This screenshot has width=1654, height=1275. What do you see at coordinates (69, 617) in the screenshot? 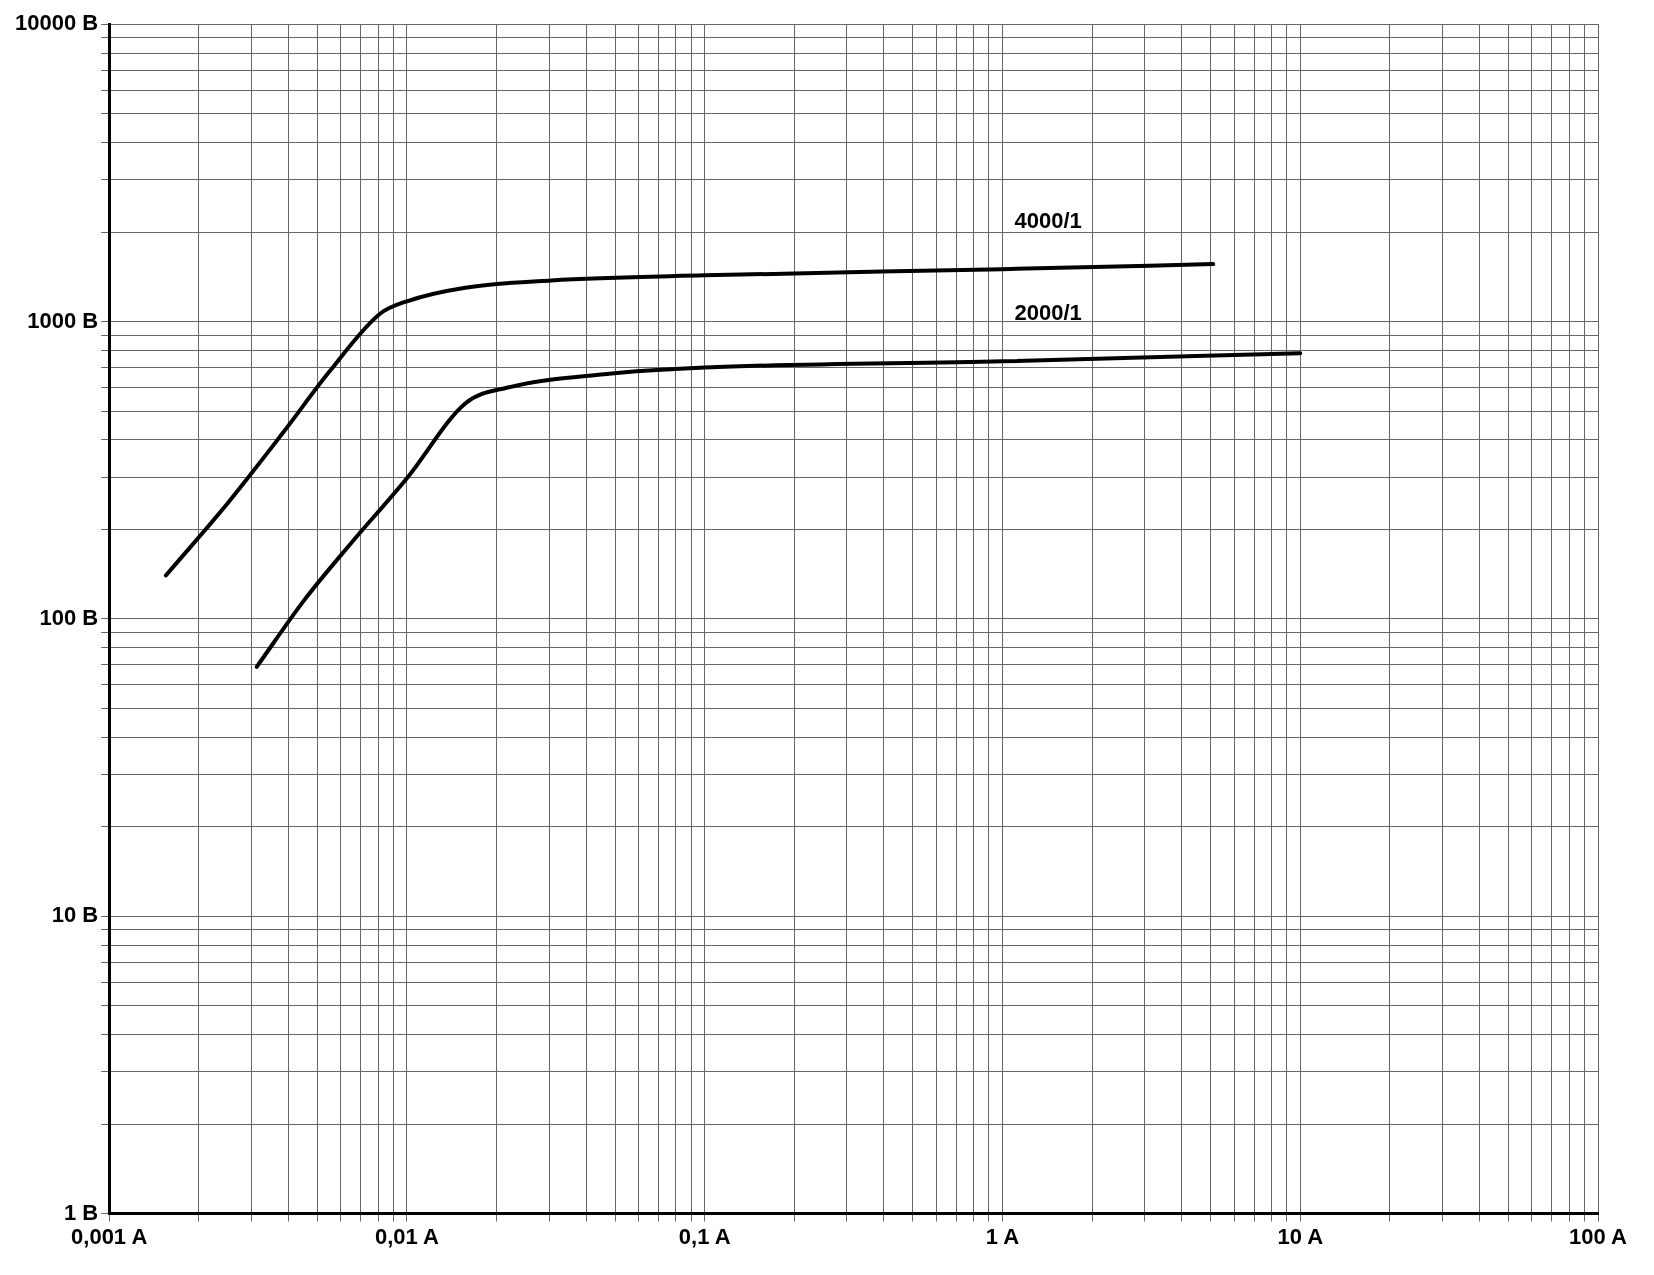
I see `y-tick-label: 100 В` at bounding box center [69, 617].